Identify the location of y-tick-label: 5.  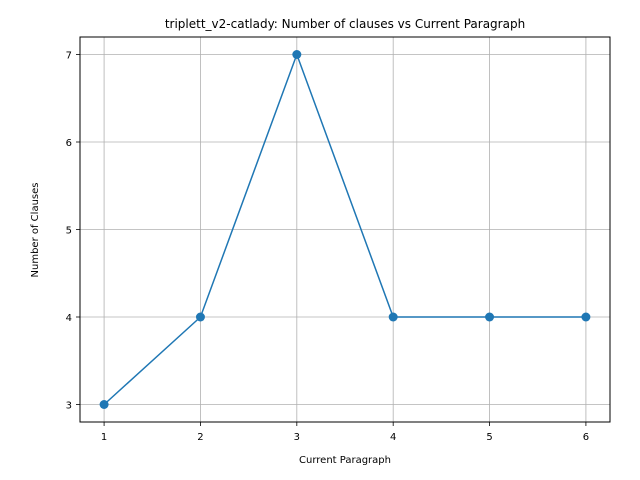
(69, 231).